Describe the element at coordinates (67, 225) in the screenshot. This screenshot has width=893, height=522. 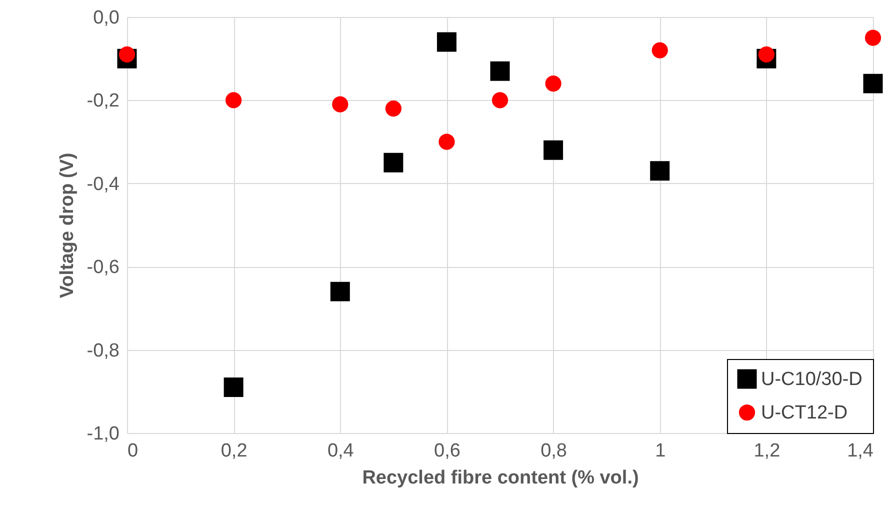
I see `y-axis-title: Voltage drop (V)` at that location.